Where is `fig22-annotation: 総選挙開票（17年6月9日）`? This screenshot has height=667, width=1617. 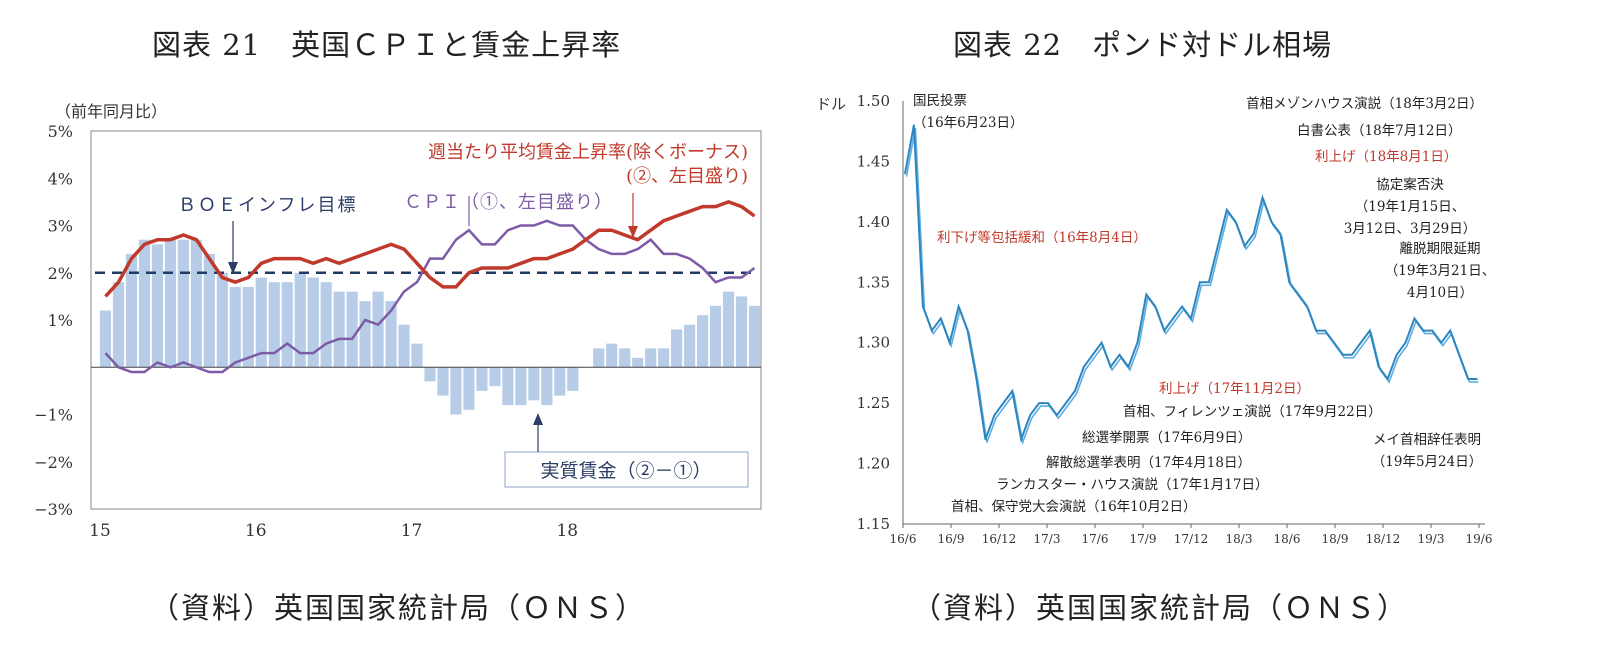
fig22-annotation: 総選挙開票（17年6月9日） is located at coordinates (1166, 438).